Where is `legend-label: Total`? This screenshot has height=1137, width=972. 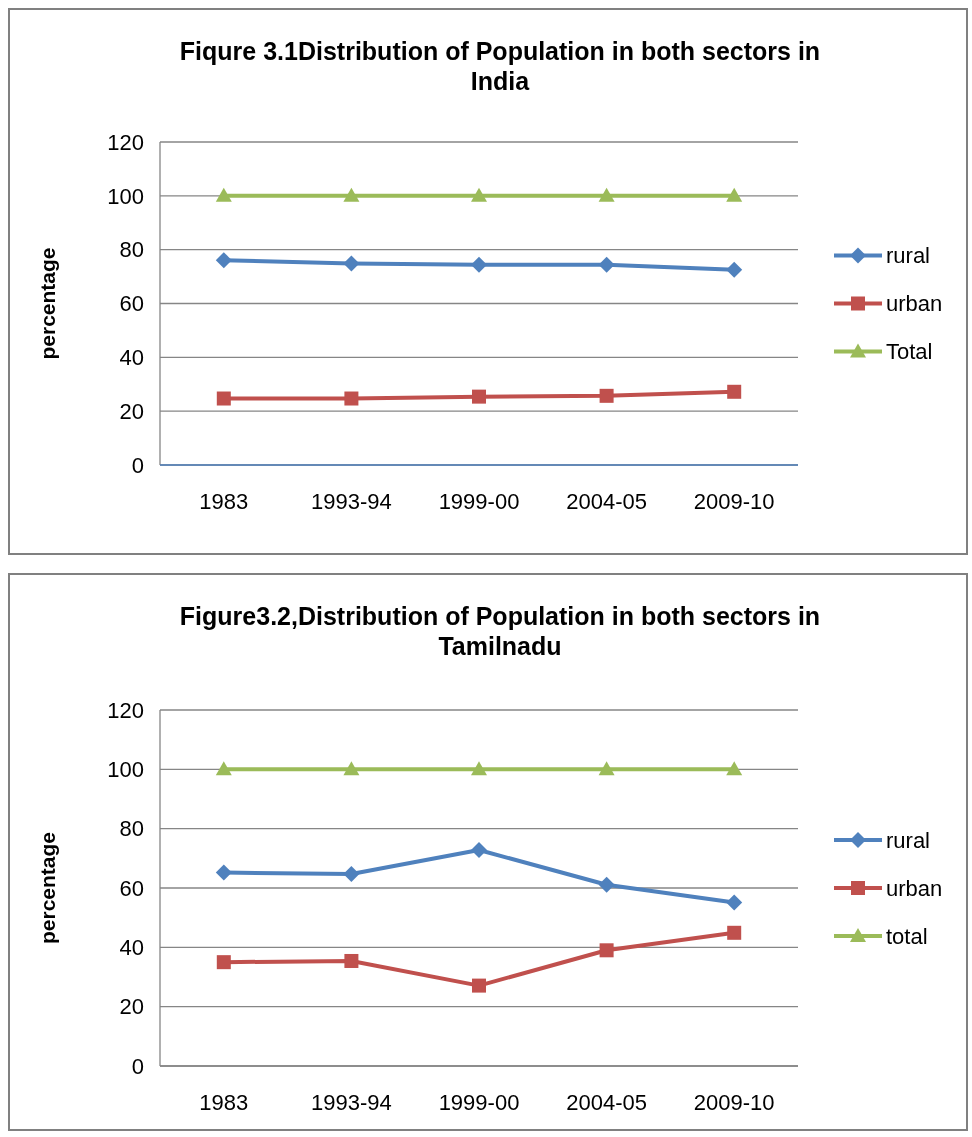 legend-label: Total is located at coordinates (909, 352).